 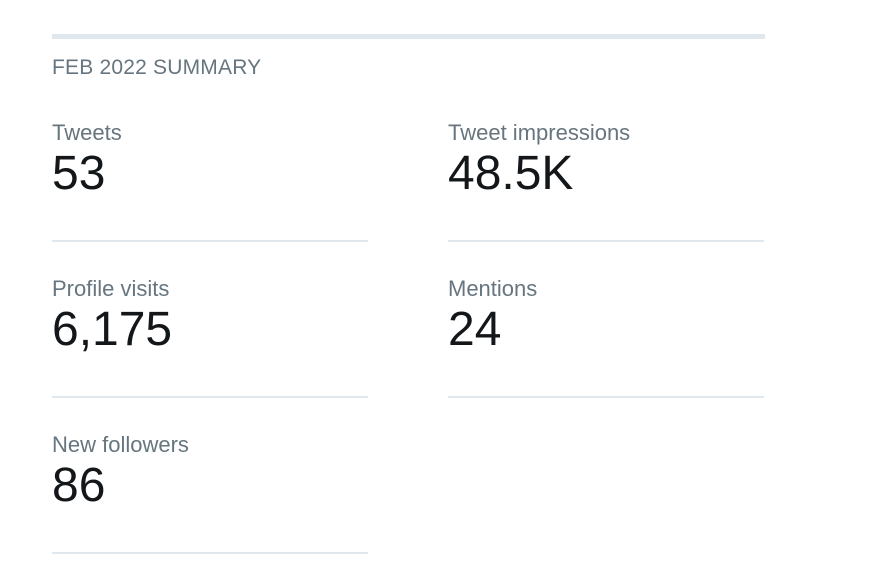 I want to click on top-divider, so click(x=408, y=36).